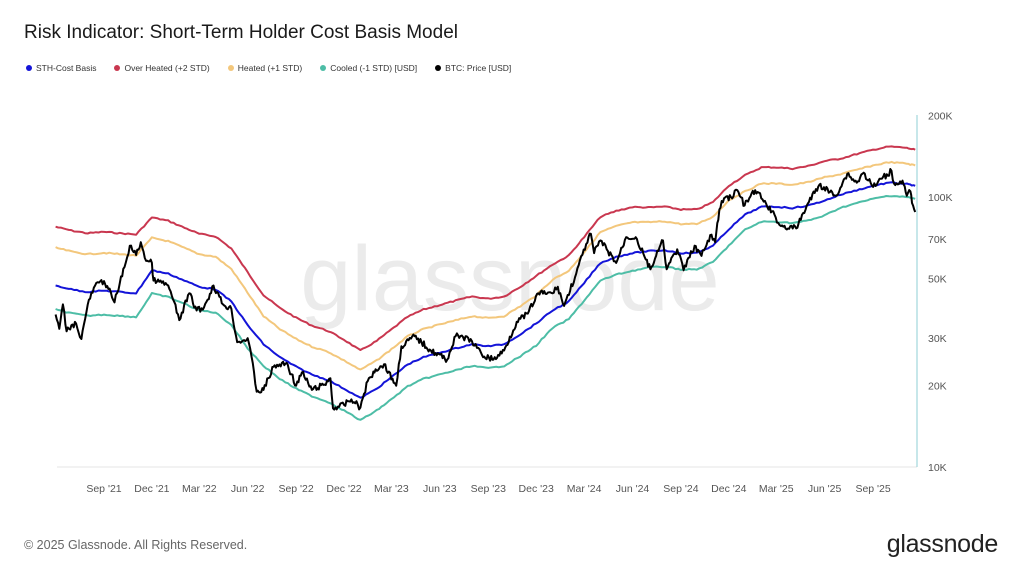 The width and height of the screenshot is (1024, 575). Describe the element at coordinates (937, 279) in the screenshot. I see `y-tick-label: 50K` at that location.